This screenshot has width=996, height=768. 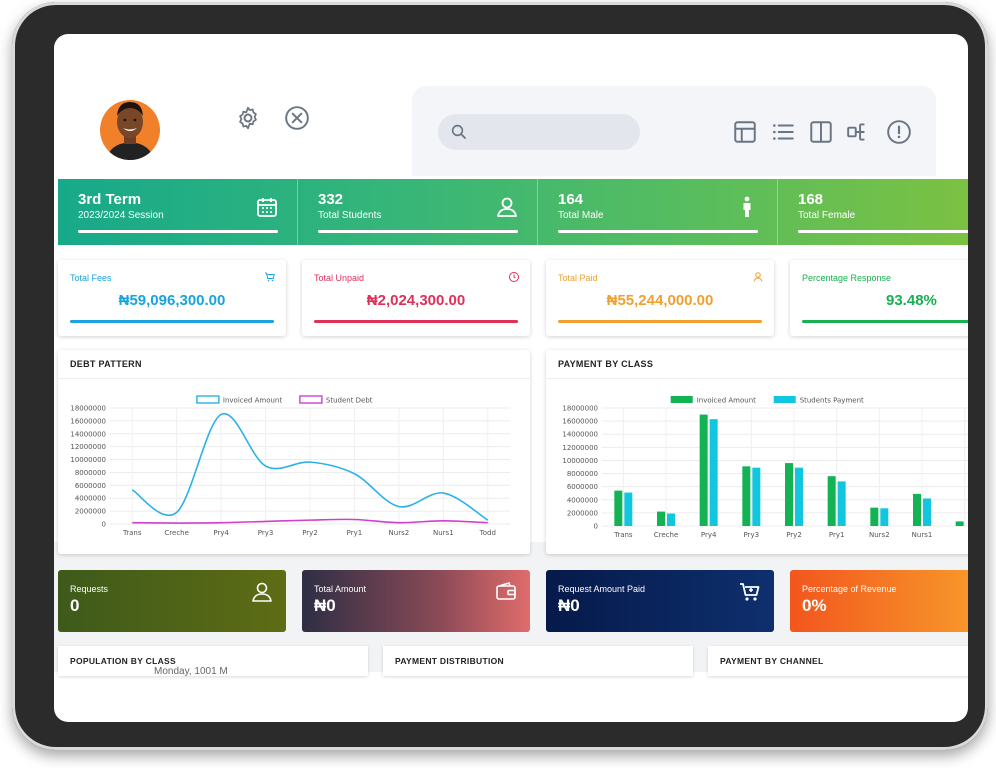 I want to click on card-total-fees: Total Fees ₦59,096,300.00, so click(x=172, y=298).